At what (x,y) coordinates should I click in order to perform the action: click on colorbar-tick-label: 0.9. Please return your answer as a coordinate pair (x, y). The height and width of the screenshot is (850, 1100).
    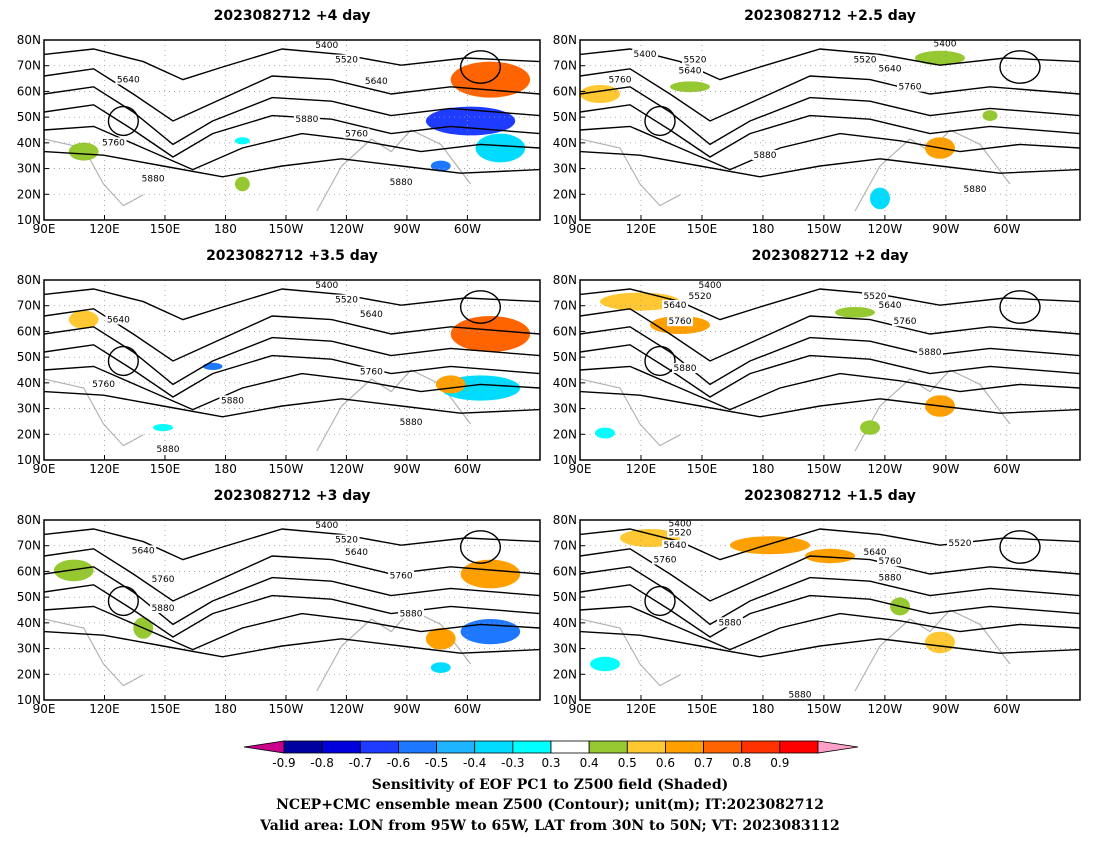
    Looking at the image, I should click on (779, 763).